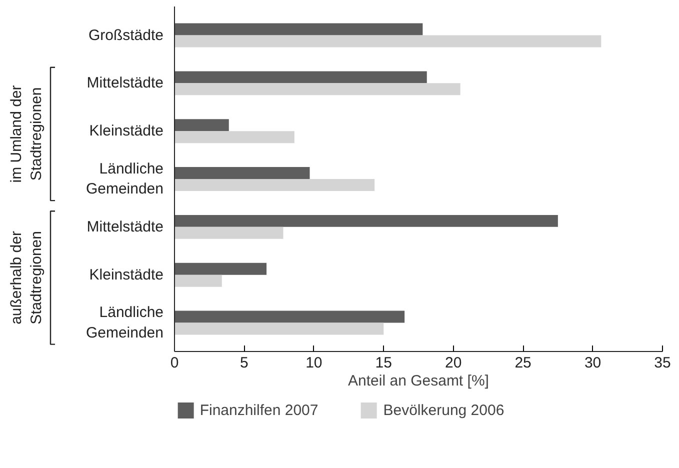  What do you see at coordinates (453, 363) in the screenshot?
I see `x-tick-label: 20` at bounding box center [453, 363].